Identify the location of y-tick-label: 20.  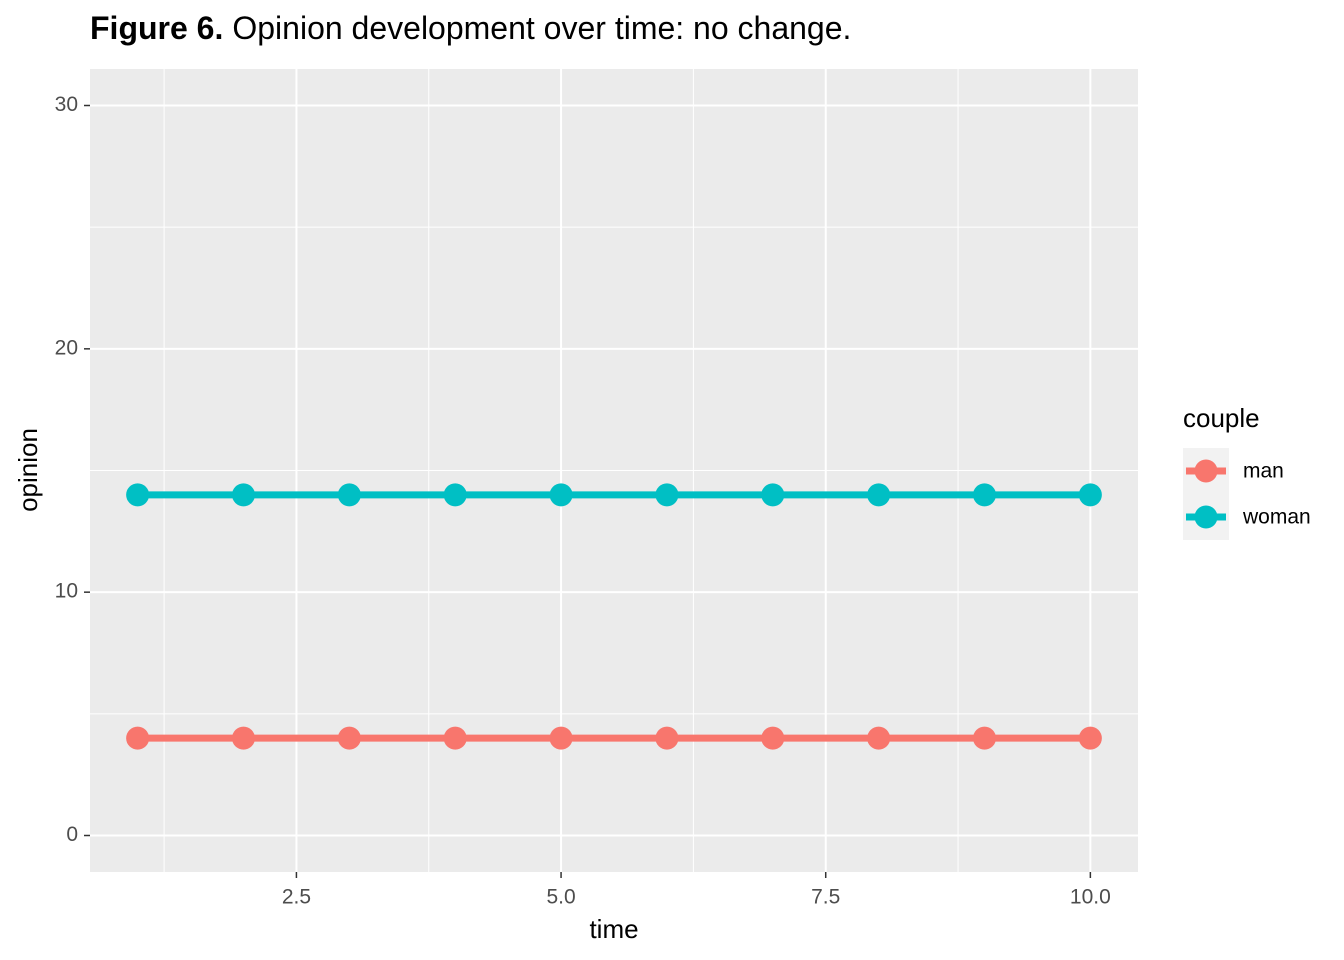
(66, 347).